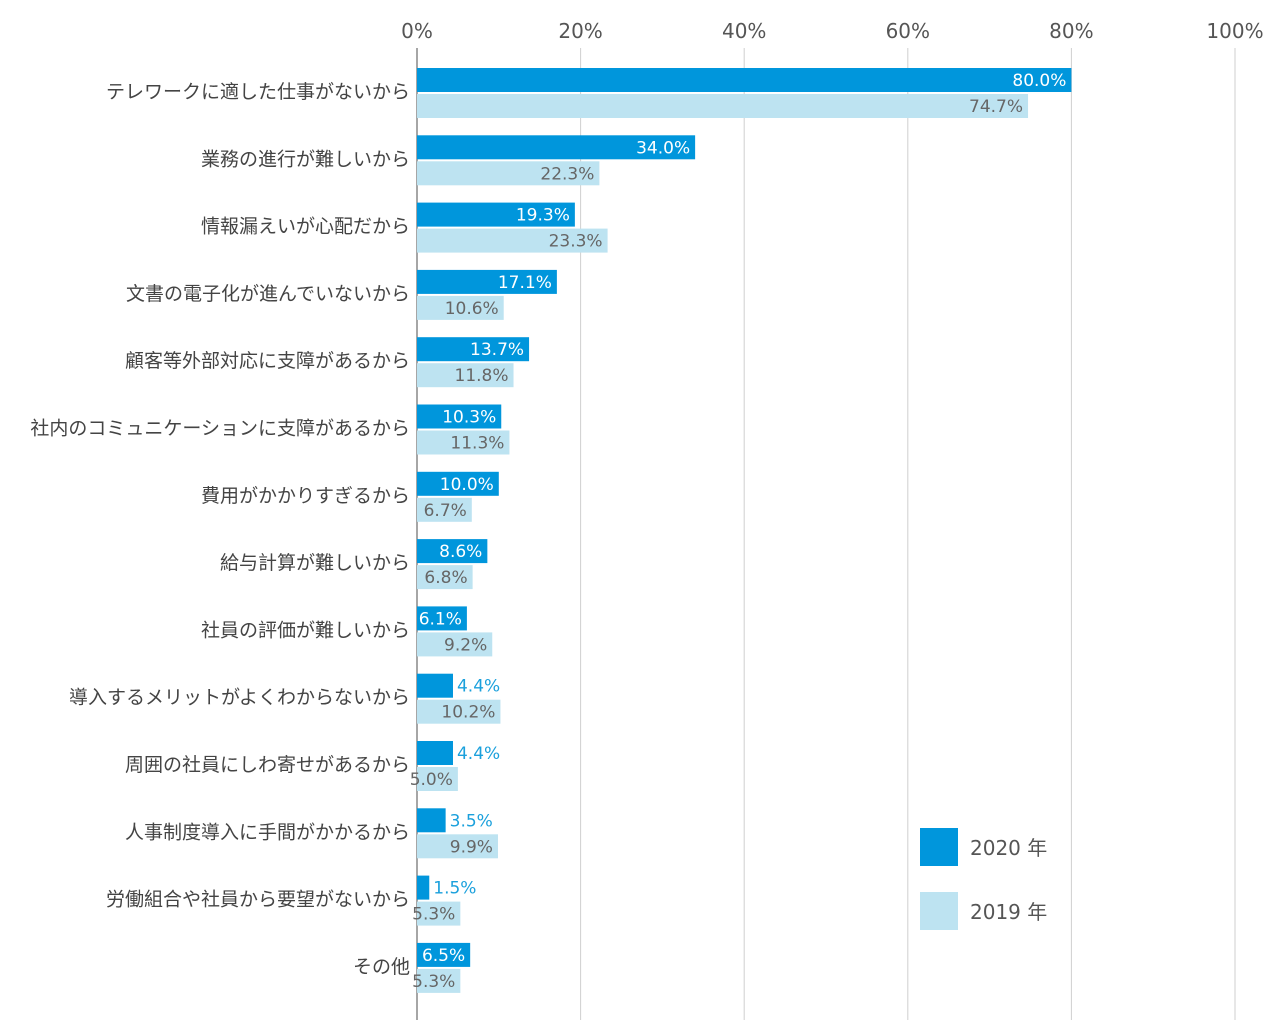 Image resolution: width=1280 pixels, height=1029 pixels. Describe the element at coordinates (460, 552) in the screenshot. I see `data-label-2020: 8.6%` at that location.